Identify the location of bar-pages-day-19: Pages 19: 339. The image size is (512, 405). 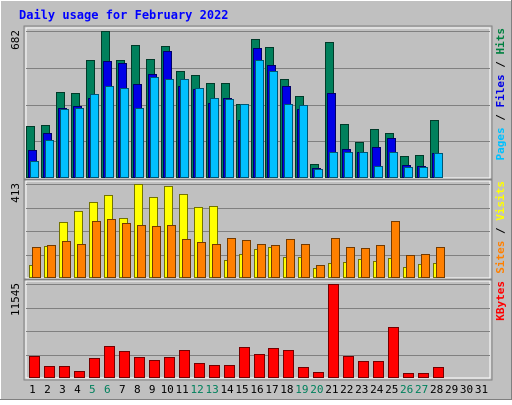
(303, 141).